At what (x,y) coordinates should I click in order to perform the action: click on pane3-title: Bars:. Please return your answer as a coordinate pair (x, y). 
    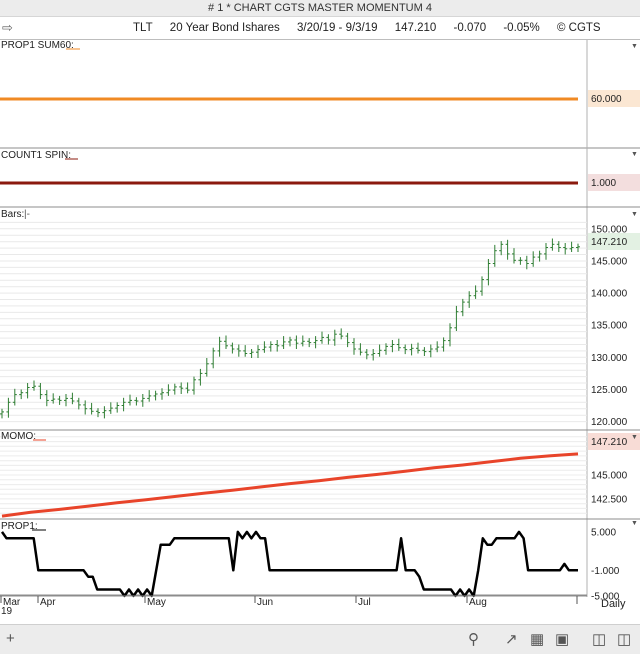
    Looking at the image, I should click on (12, 214).